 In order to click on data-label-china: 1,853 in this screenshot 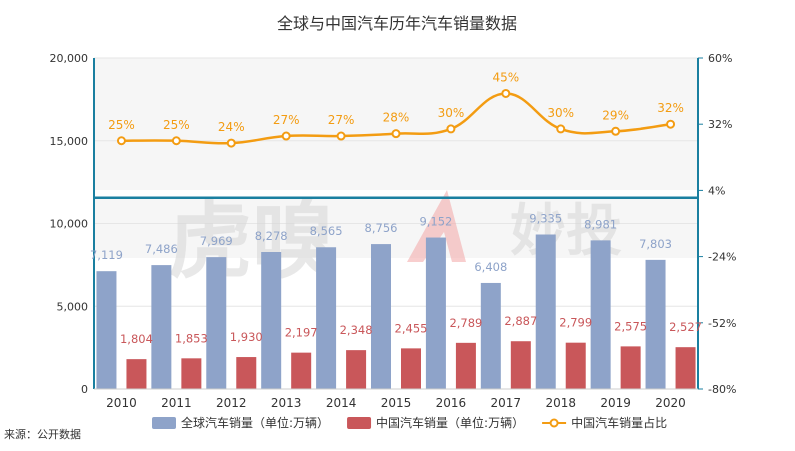, I will do `click(191, 338)`.